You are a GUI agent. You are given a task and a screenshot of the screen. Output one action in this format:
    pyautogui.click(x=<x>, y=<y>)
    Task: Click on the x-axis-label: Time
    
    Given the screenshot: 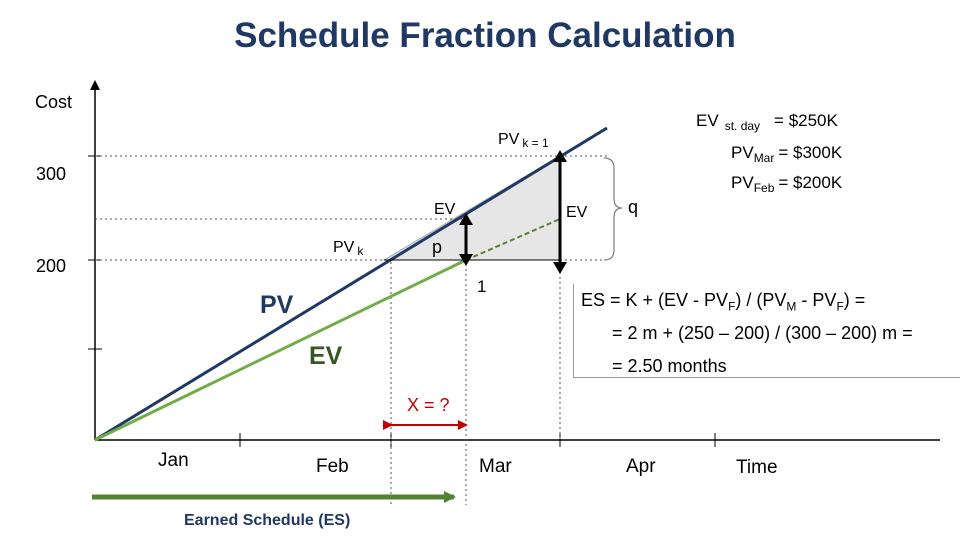 What is the action you would take?
    pyautogui.click(x=757, y=467)
    